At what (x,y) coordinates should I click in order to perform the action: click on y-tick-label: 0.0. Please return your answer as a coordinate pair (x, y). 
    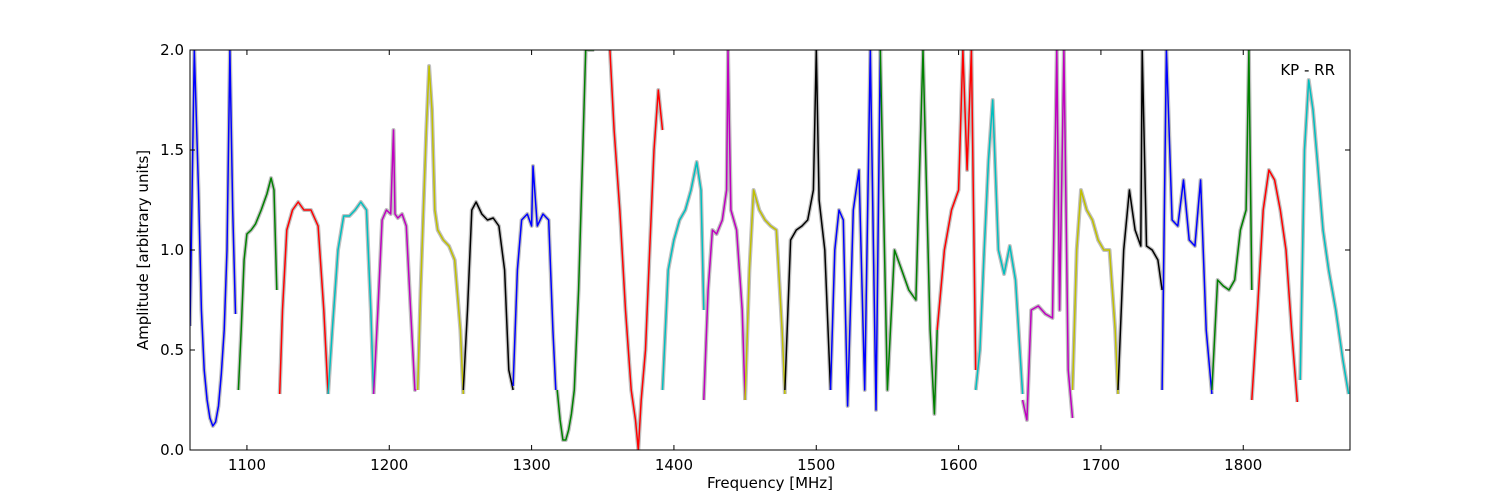
    Looking at the image, I should click on (172, 450).